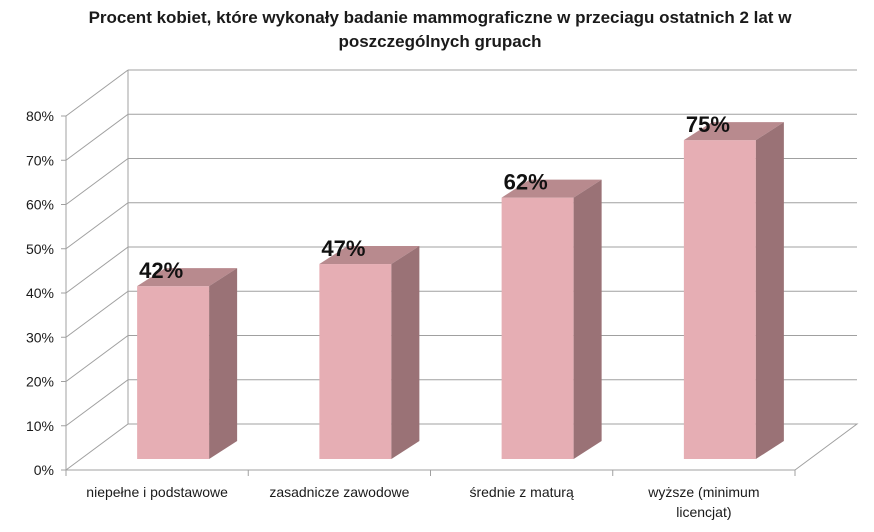 The image size is (874, 532). What do you see at coordinates (343, 248) in the screenshot?
I see `data-label: 47%` at bounding box center [343, 248].